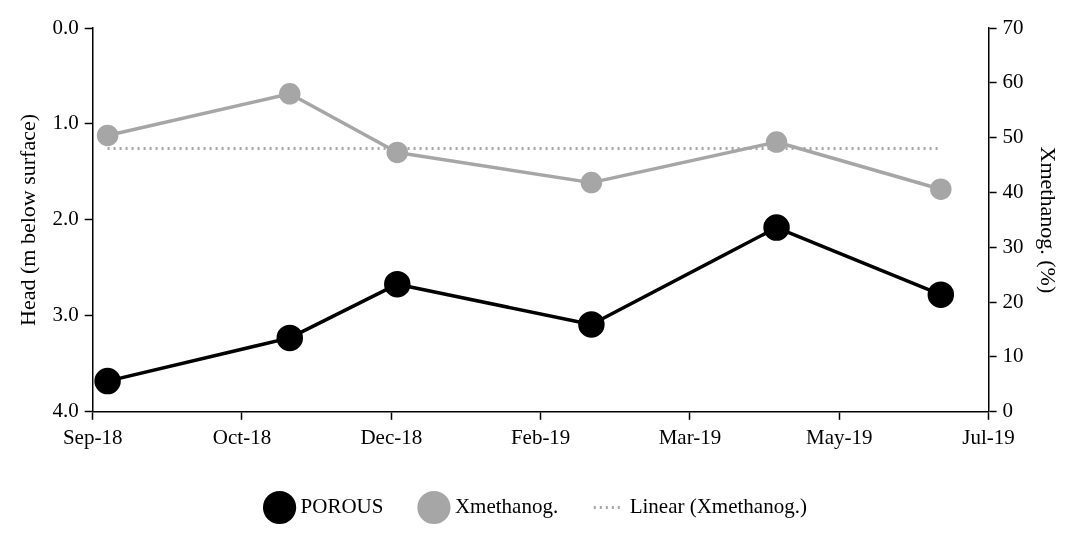 This screenshot has height=537, width=1086. Describe the element at coordinates (1013, 355) in the screenshot. I see `y2-tick-label: 10` at that location.